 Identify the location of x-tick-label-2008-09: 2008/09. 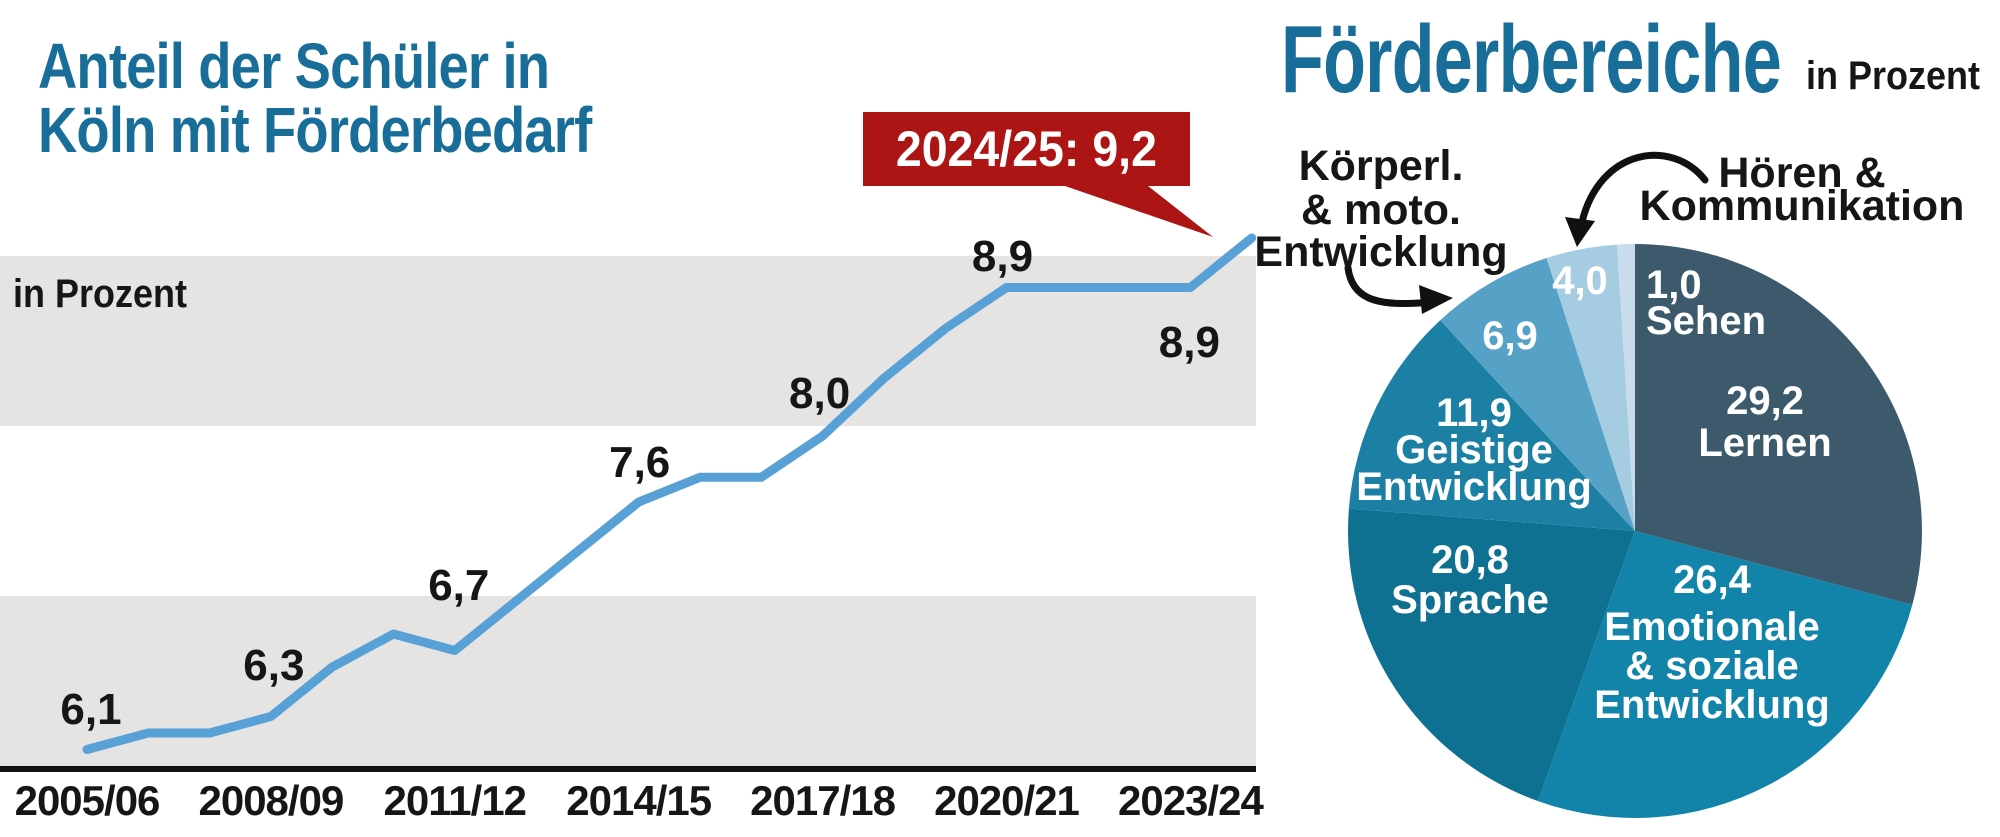
(271, 800).